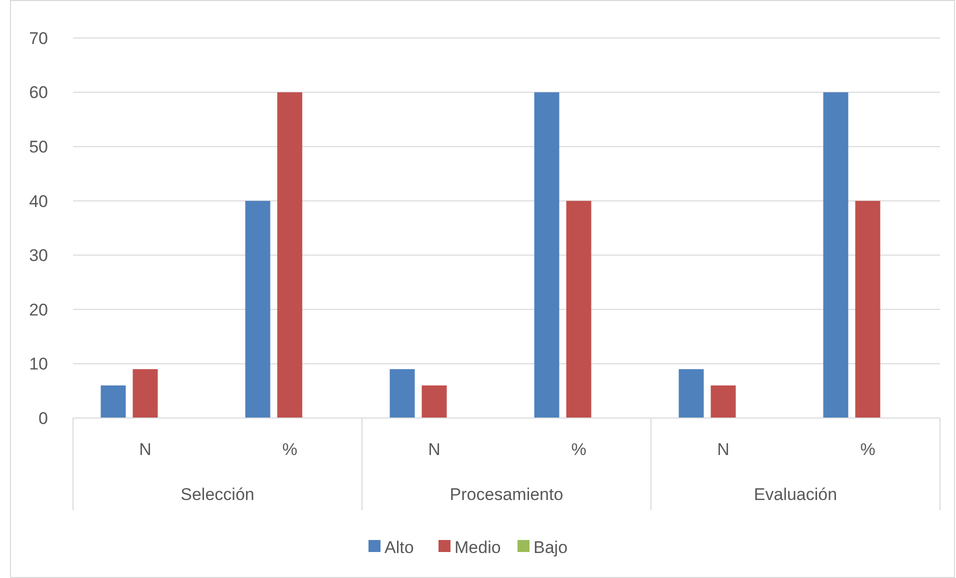  What do you see at coordinates (38, 147) in the screenshot?
I see `y-tick-label: 50` at bounding box center [38, 147].